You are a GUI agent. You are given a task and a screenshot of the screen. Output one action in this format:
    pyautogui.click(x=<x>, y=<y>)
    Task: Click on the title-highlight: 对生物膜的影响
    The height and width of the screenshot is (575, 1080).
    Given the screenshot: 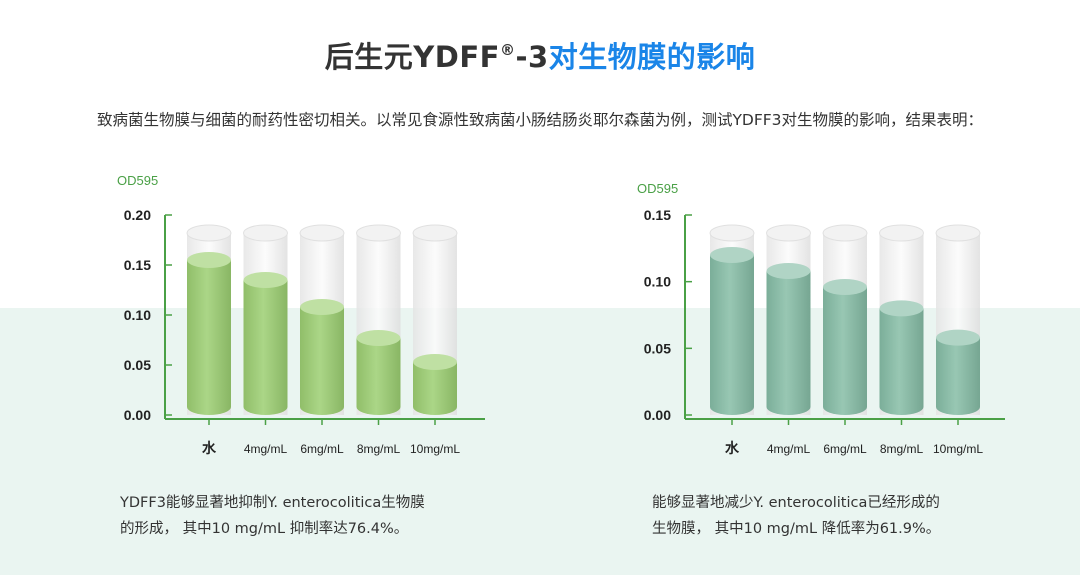 What is the action you would take?
    pyautogui.click(x=652, y=57)
    